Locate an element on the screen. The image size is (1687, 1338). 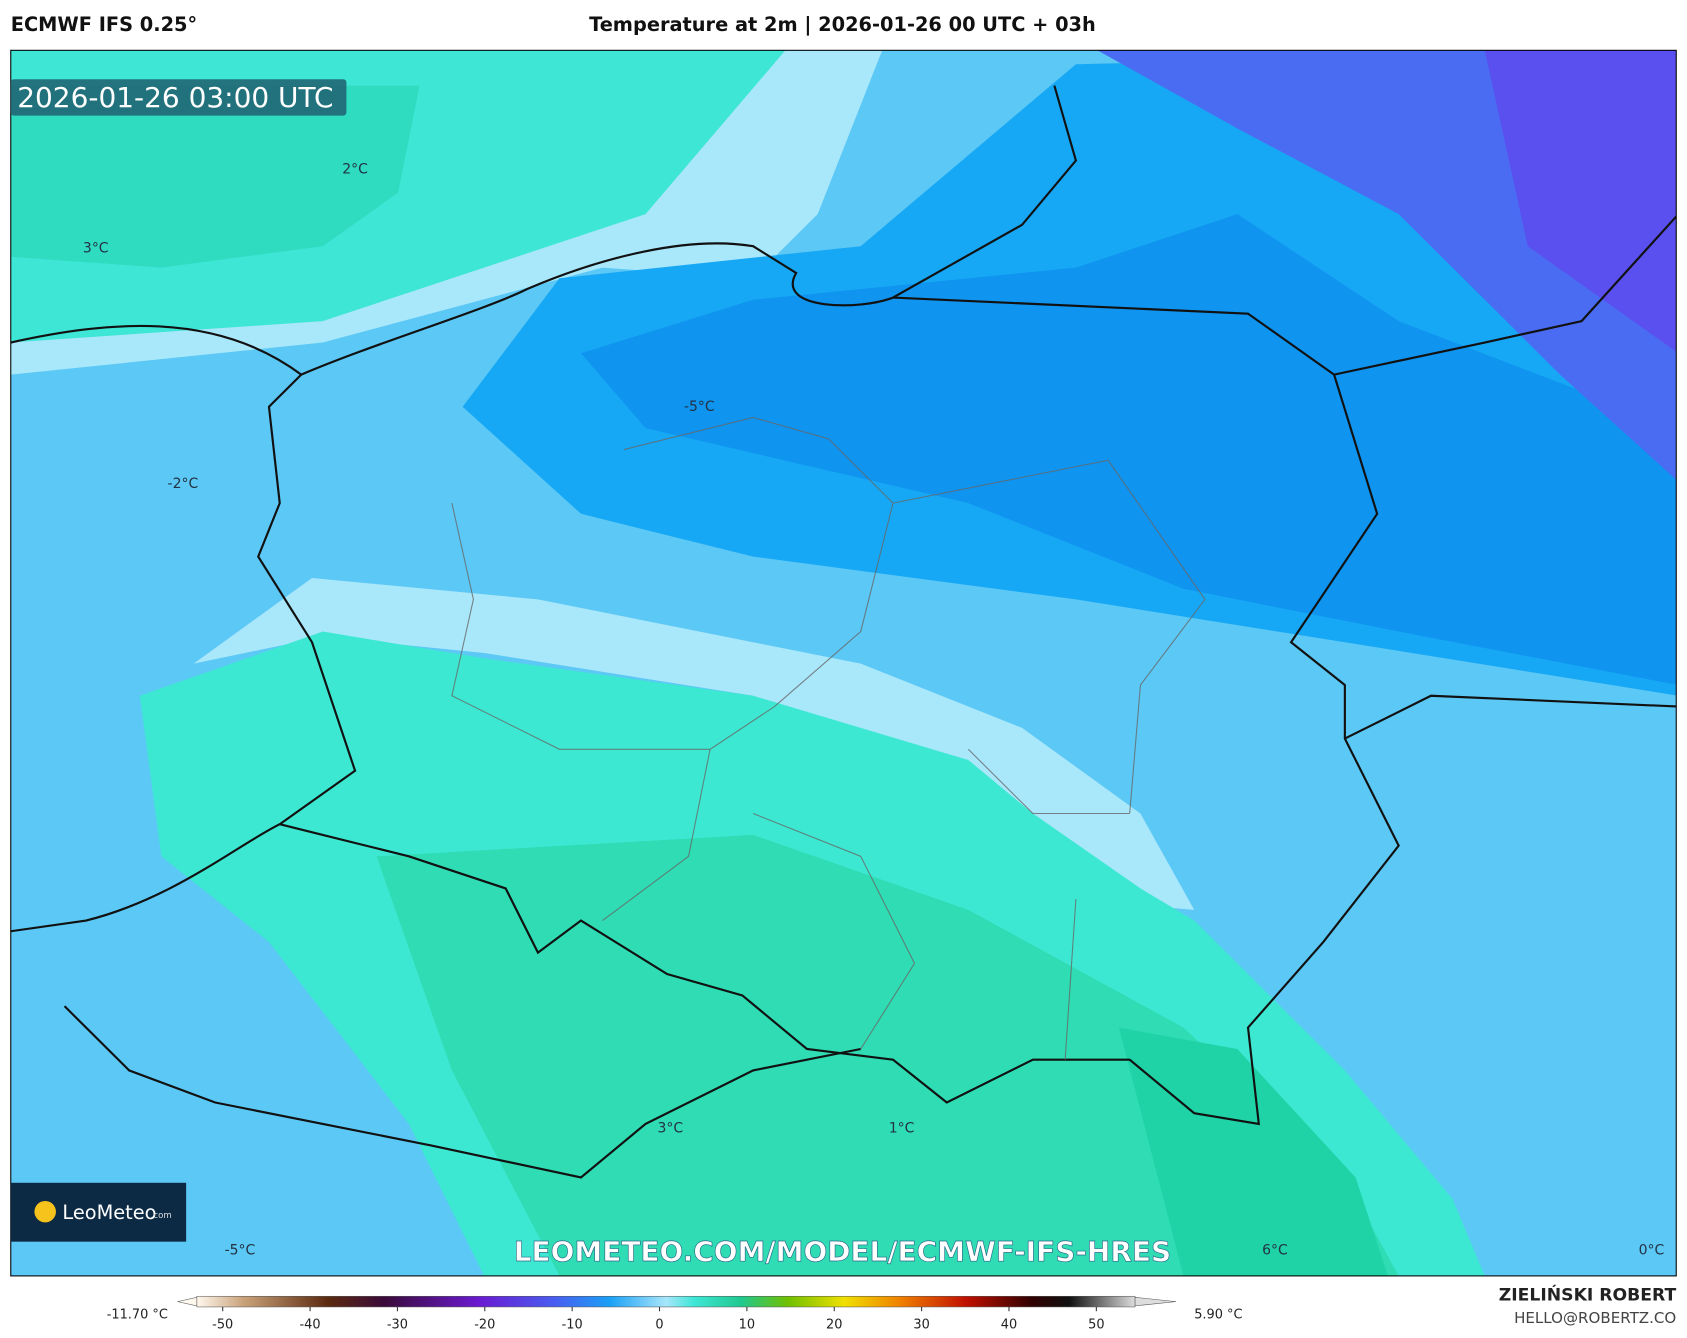
logo-suffix: .com is located at coordinates (161, 1216).